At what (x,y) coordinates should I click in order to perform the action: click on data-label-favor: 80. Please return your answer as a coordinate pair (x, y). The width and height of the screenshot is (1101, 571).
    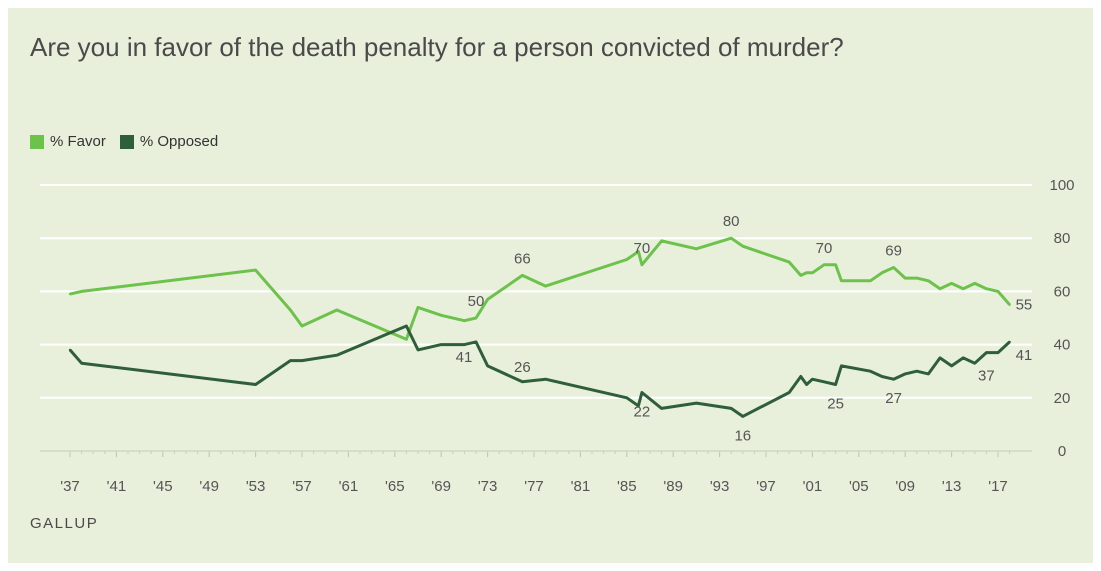
    Looking at the image, I should click on (731, 221).